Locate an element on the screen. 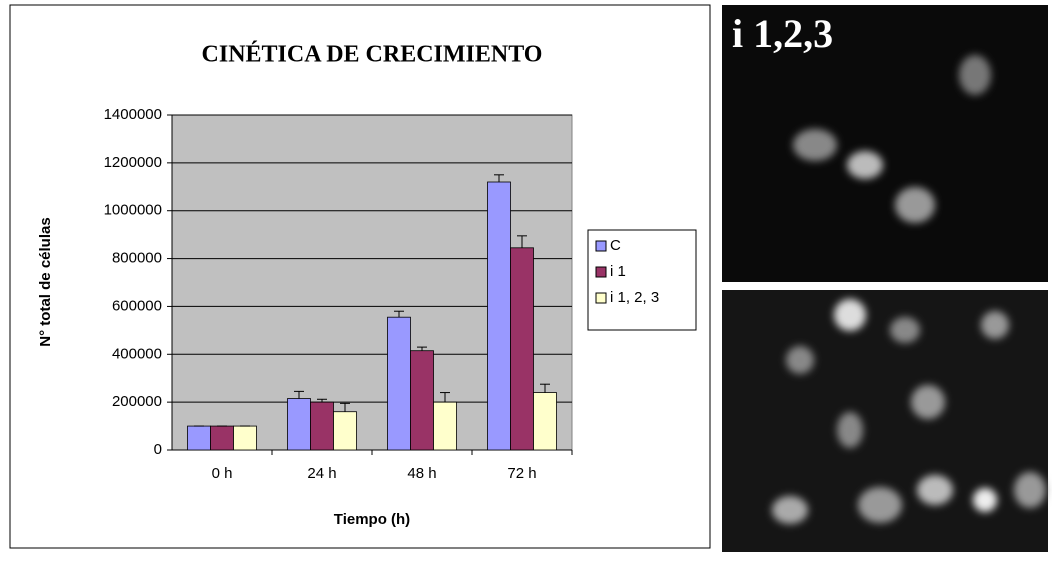  legend-label: C is located at coordinates (615, 245).